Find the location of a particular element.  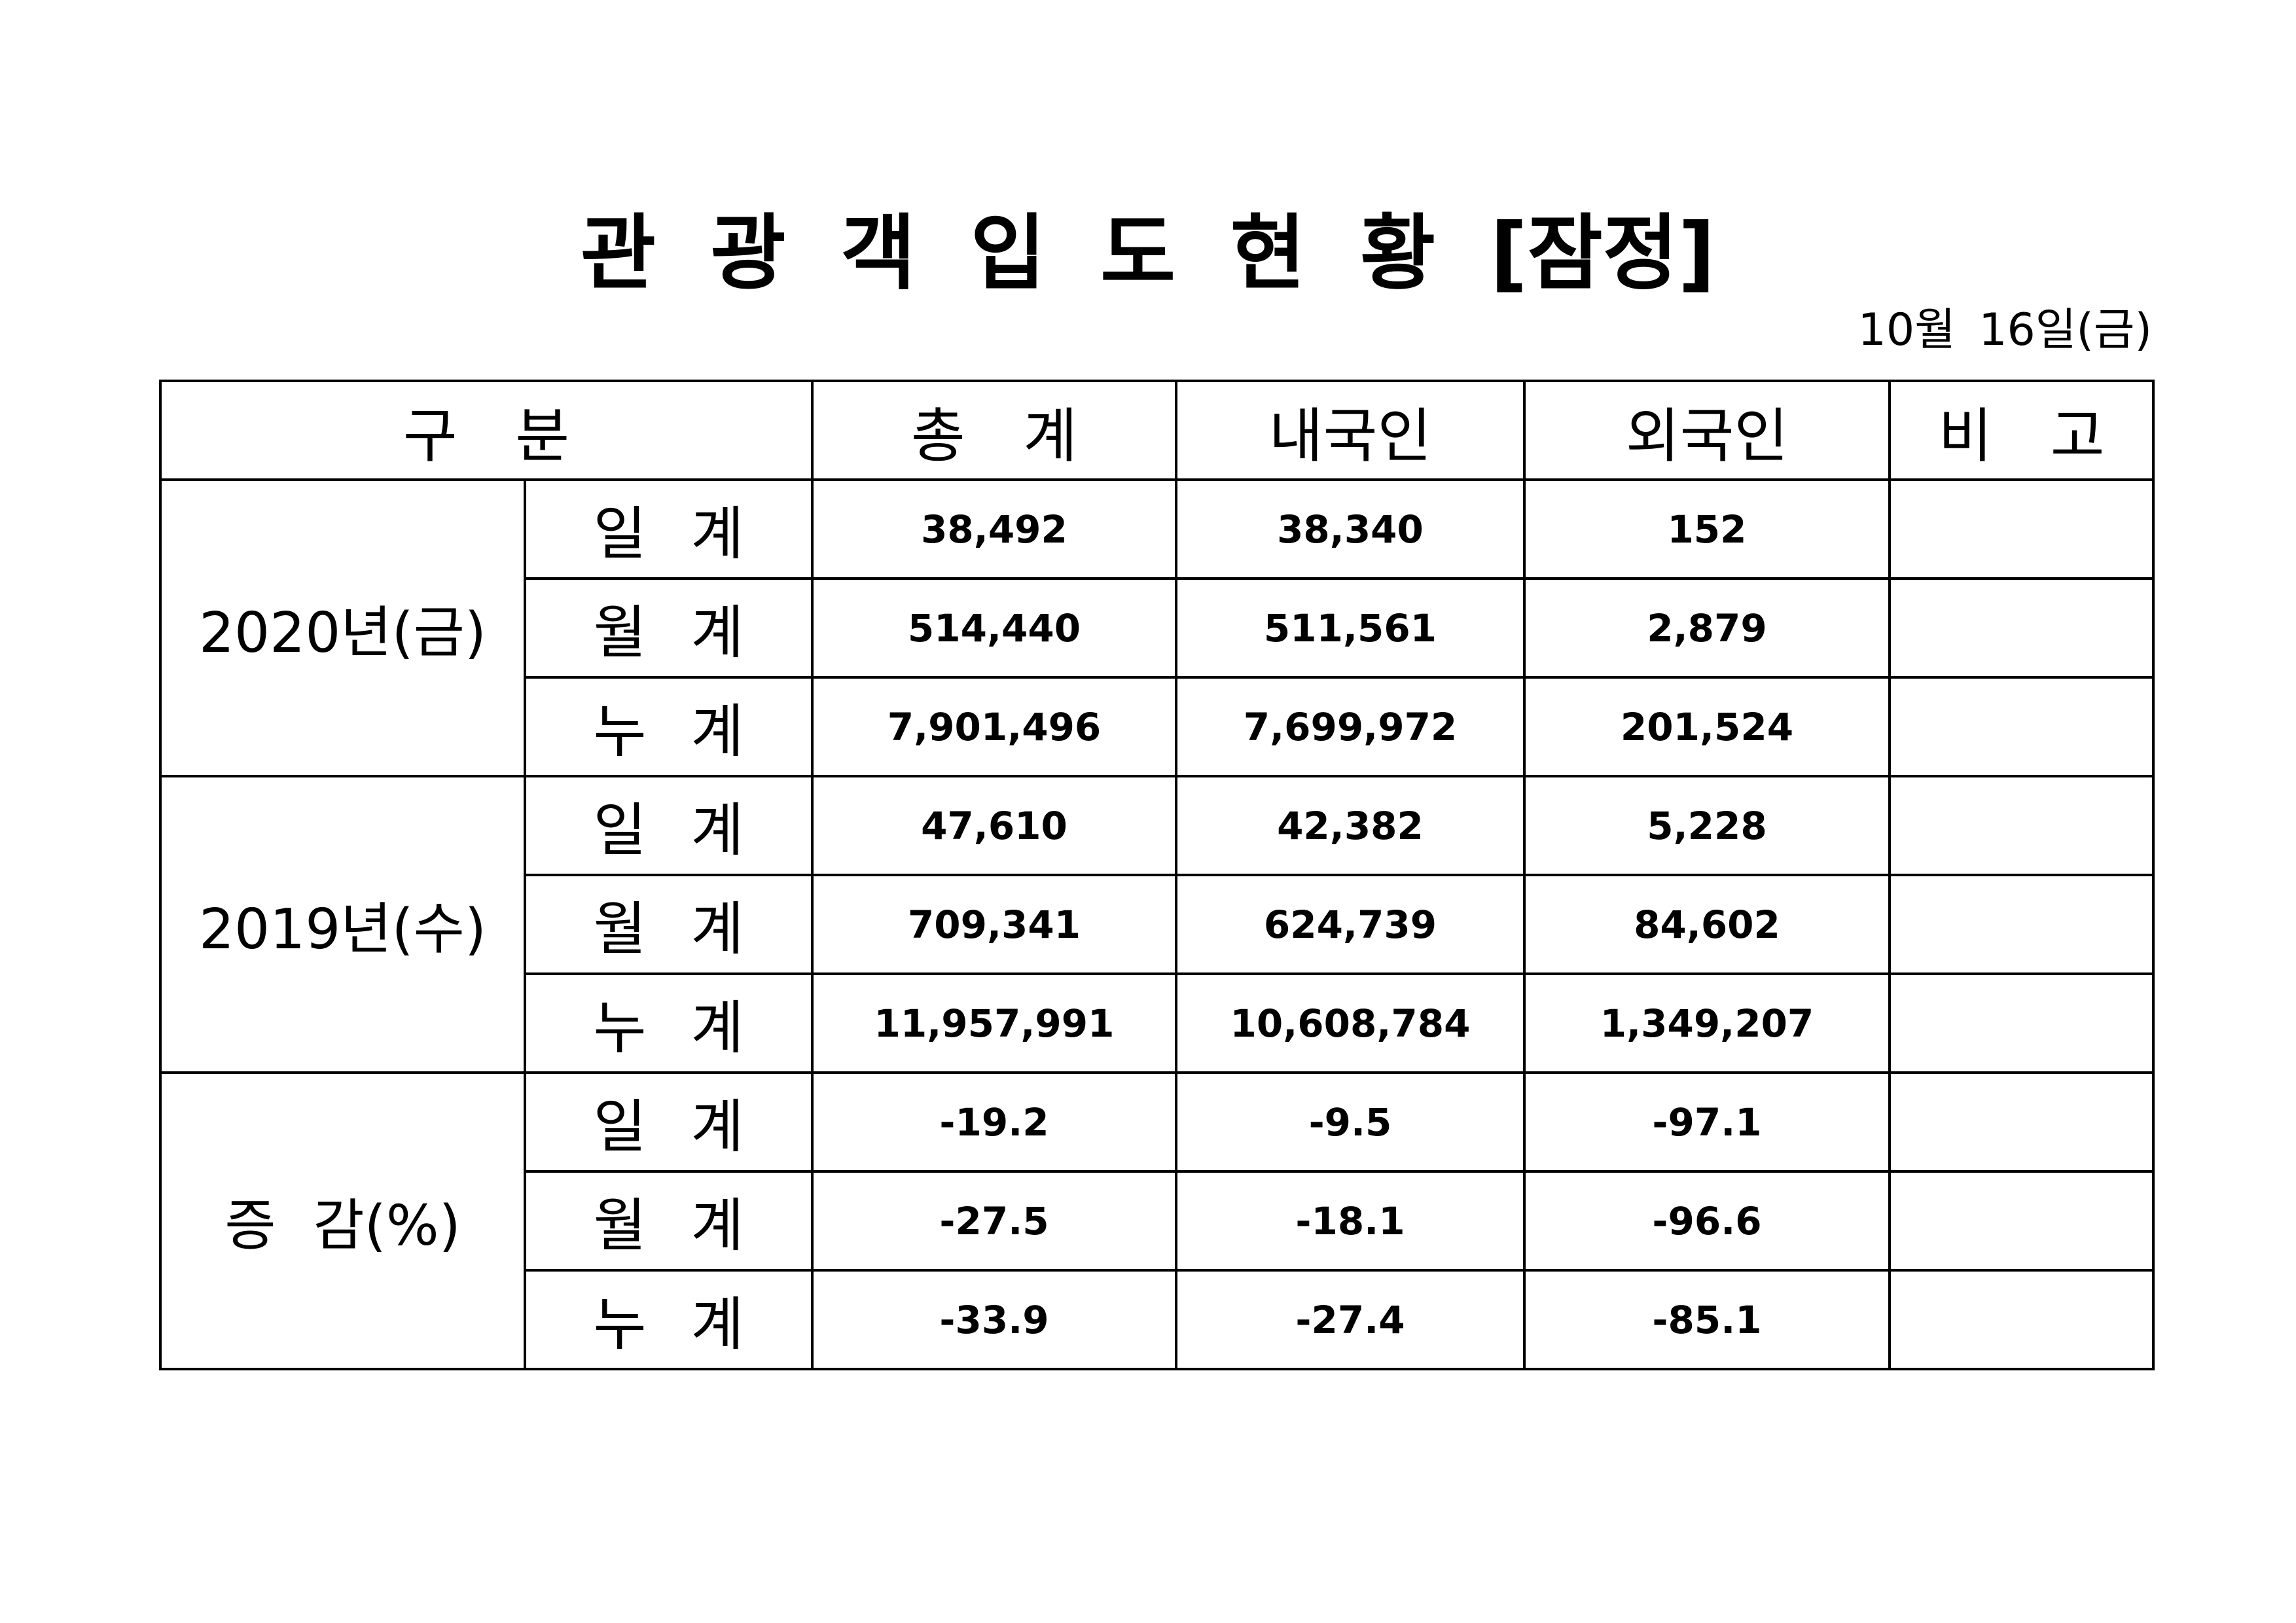

row: 월 계 514,440 511,561 2,879 is located at coordinates (1157, 628).